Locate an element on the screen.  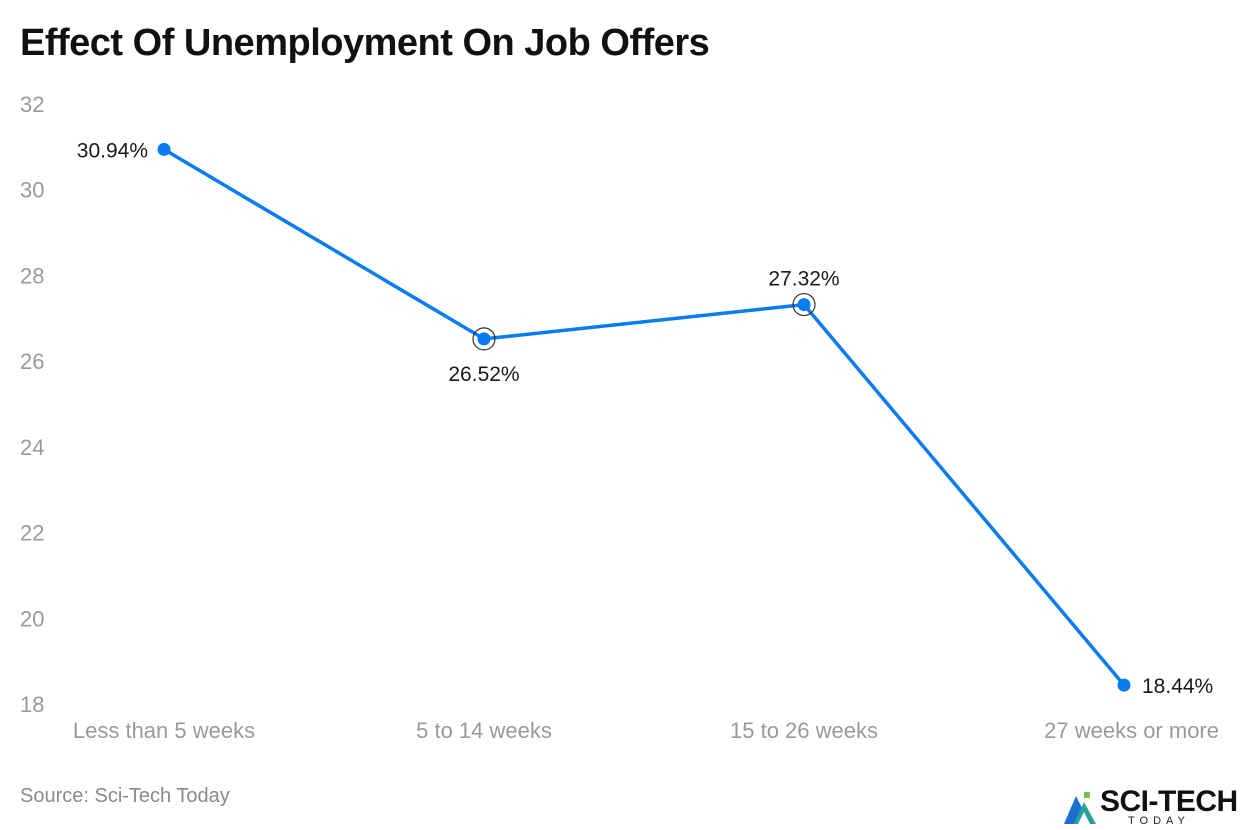
chart-title: Effect Of Unemployment On Job Offers is located at coordinates (365, 43).